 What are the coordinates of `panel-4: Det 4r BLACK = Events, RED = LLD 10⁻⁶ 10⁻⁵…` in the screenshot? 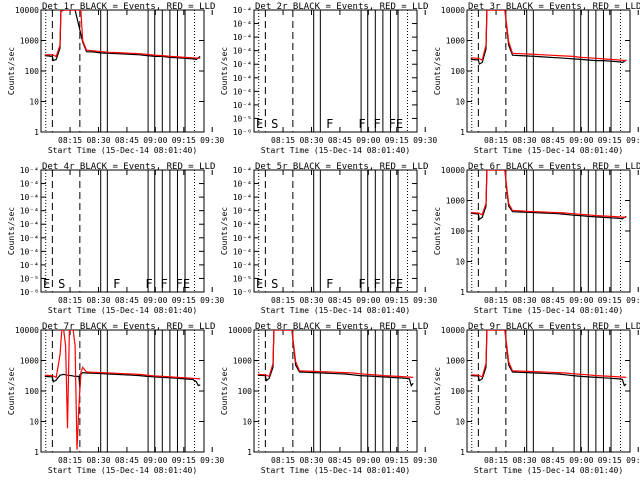 It's located at (115, 238).